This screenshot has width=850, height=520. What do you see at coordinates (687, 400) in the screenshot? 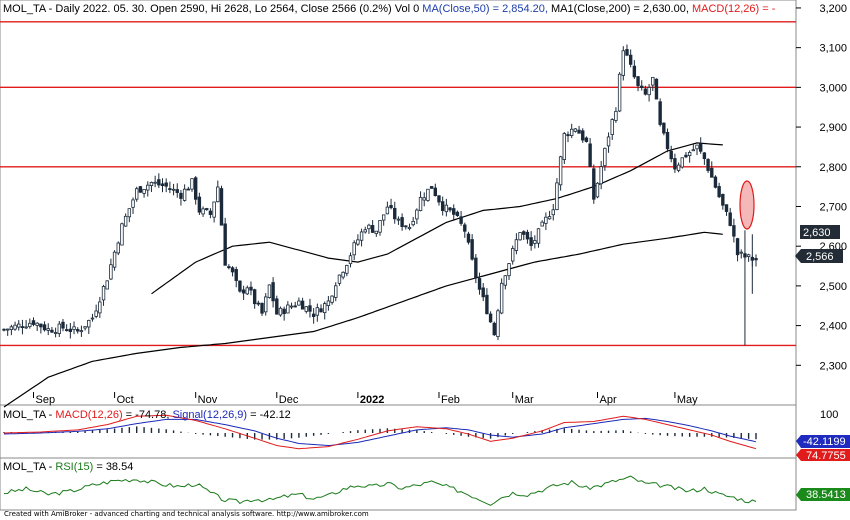
I see `time-tick-label: May` at bounding box center [687, 400].